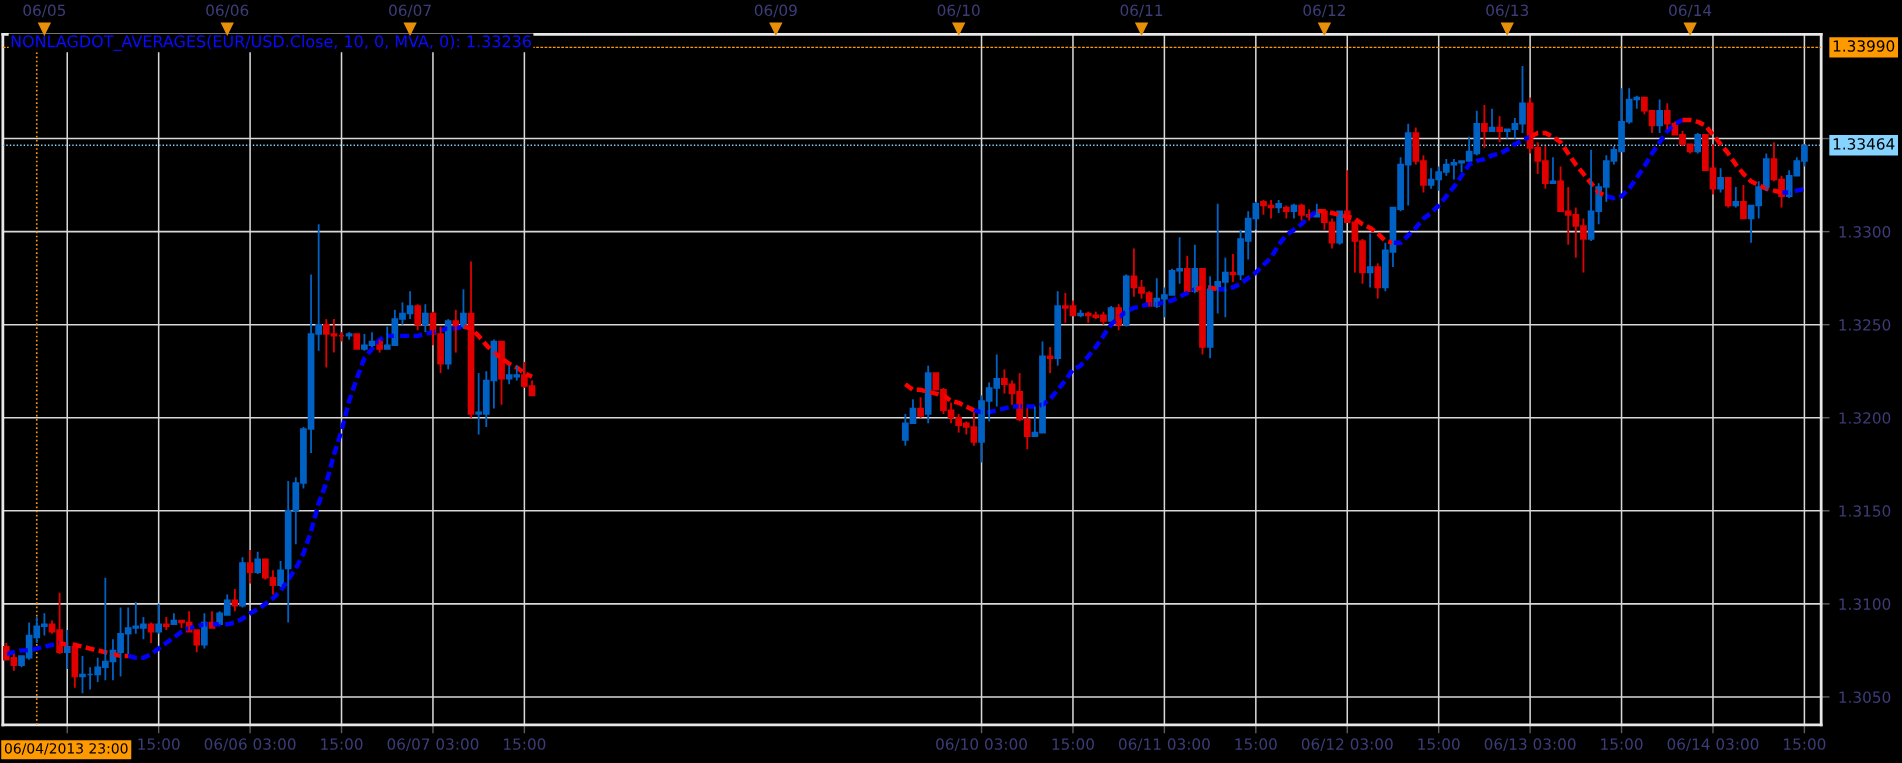 The height and width of the screenshot is (763, 1902). What do you see at coordinates (981, 745) in the screenshot?
I see `x-tick-label: 06/10 03:00` at bounding box center [981, 745].